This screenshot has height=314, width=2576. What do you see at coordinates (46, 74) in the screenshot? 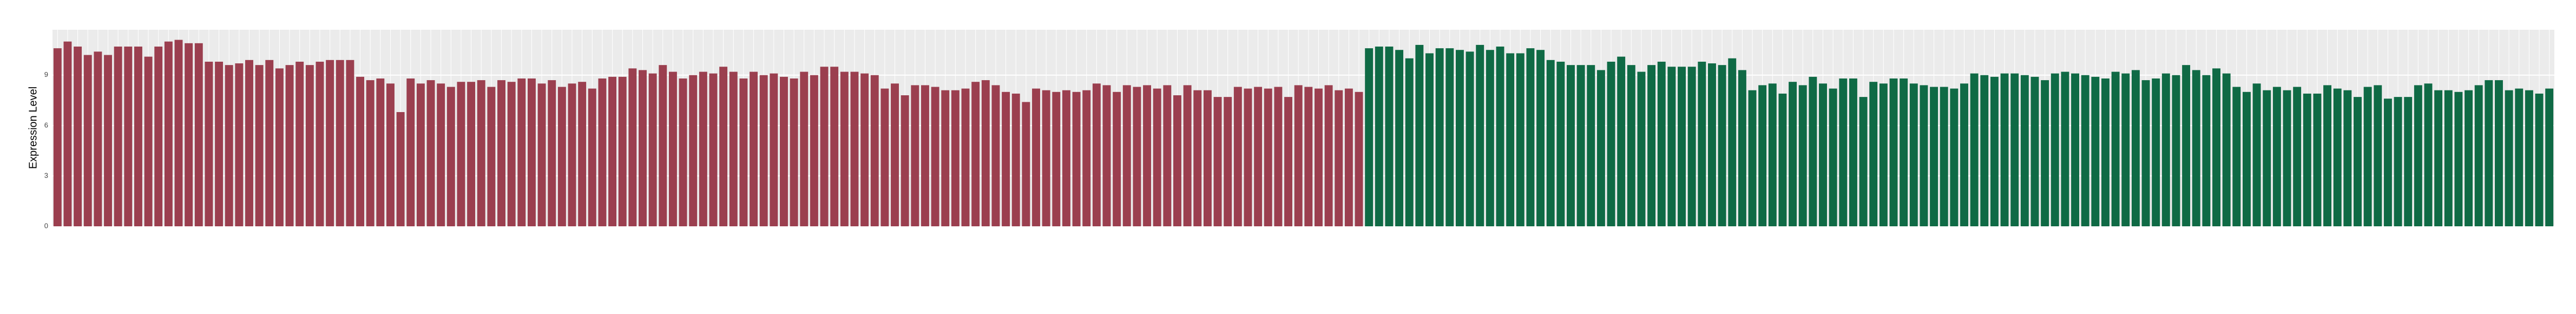
I see `y-tick-label: 9` at bounding box center [46, 74].